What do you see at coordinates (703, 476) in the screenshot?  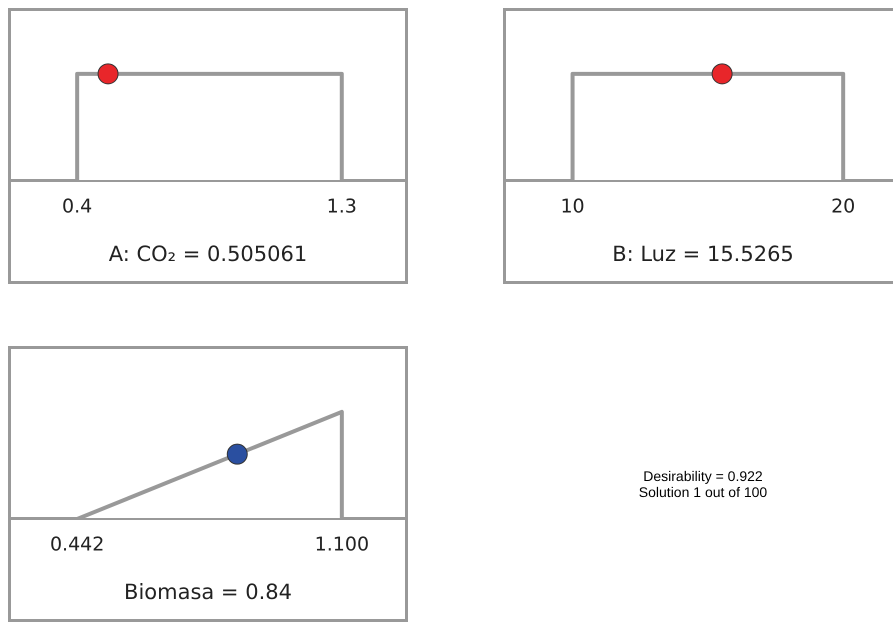 I see `text: Desirability = 0.922` at bounding box center [703, 476].